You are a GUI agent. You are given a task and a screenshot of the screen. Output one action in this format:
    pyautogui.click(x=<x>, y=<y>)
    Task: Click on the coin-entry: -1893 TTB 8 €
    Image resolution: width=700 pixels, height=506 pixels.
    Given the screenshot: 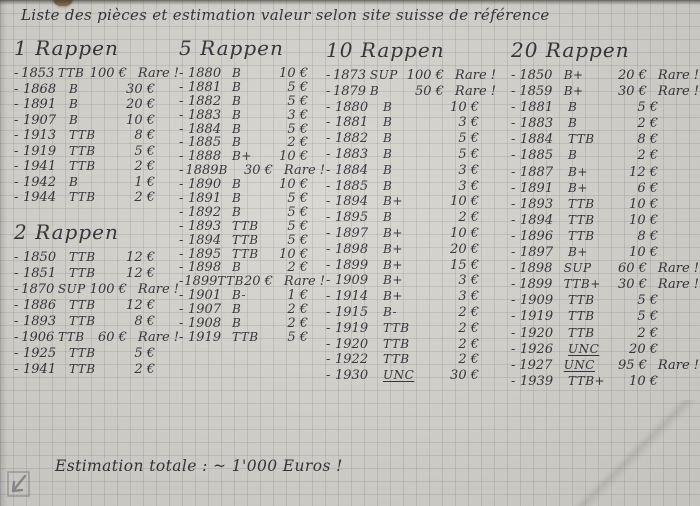 What is the action you would take?
    pyautogui.click(x=96, y=322)
    